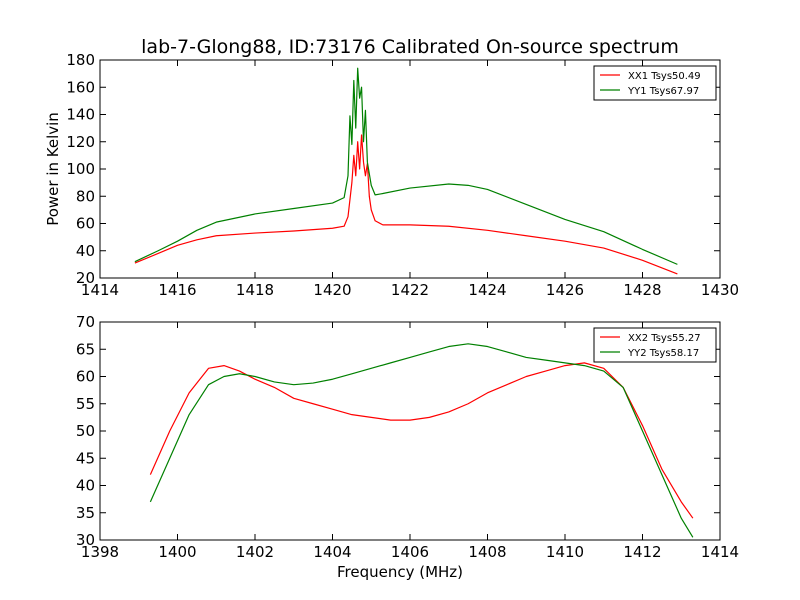 The height and width of the screenshot is (600, 800). I want to click on y-tick-label: 180, so click(80, 60).